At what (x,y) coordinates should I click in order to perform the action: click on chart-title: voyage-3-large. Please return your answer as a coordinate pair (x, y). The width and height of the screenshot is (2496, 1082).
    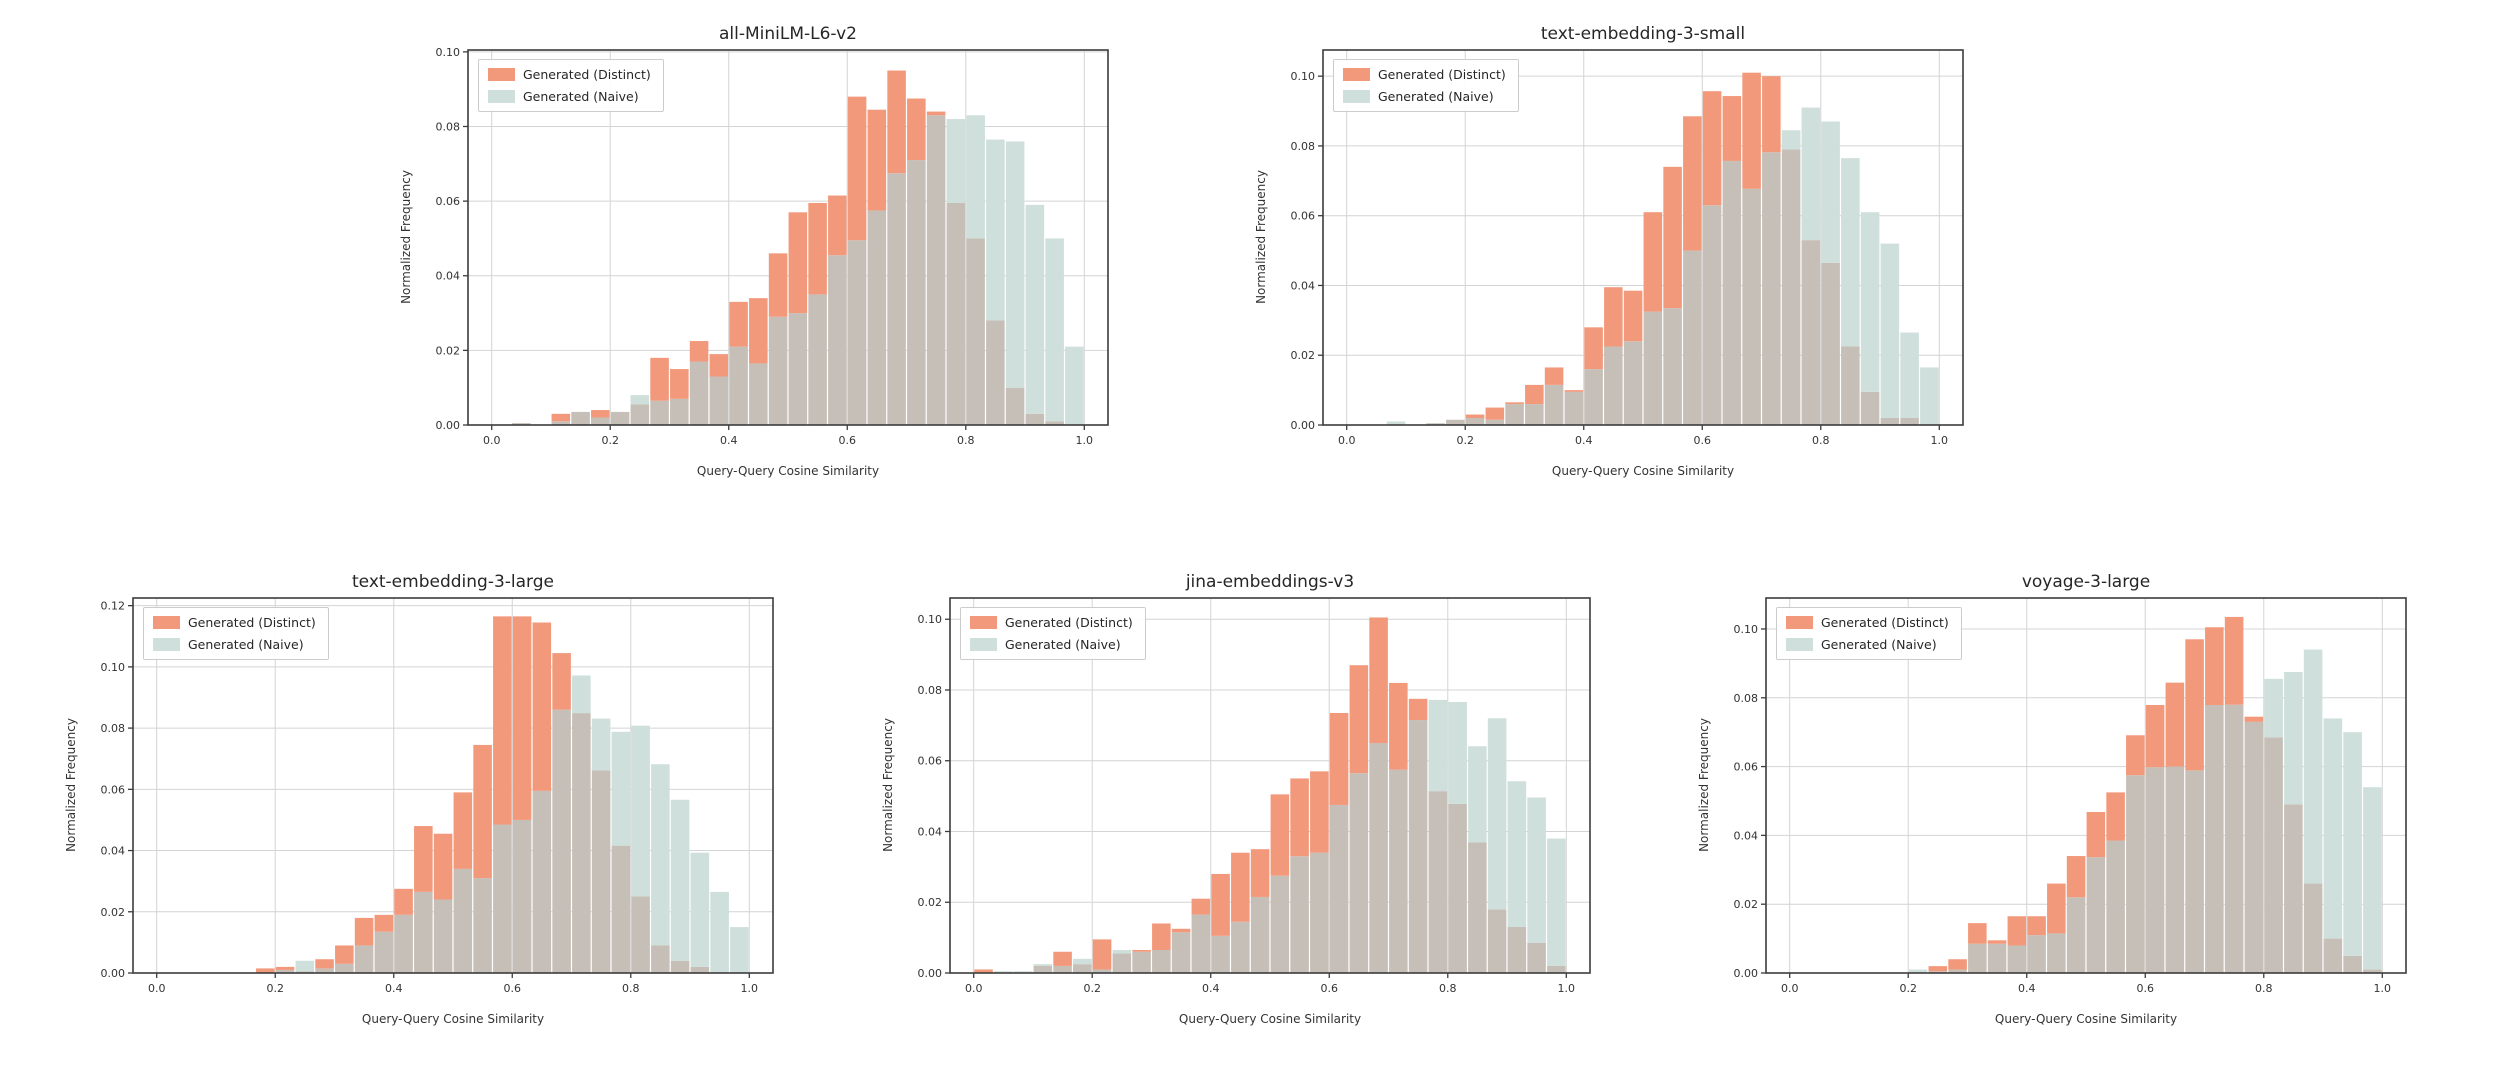
    Looking at the image, I should click on (2086, 582).